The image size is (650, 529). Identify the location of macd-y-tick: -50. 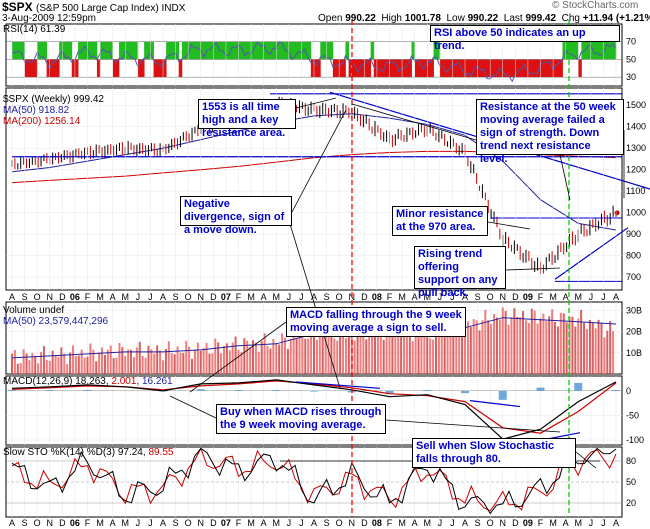
(632, 415).